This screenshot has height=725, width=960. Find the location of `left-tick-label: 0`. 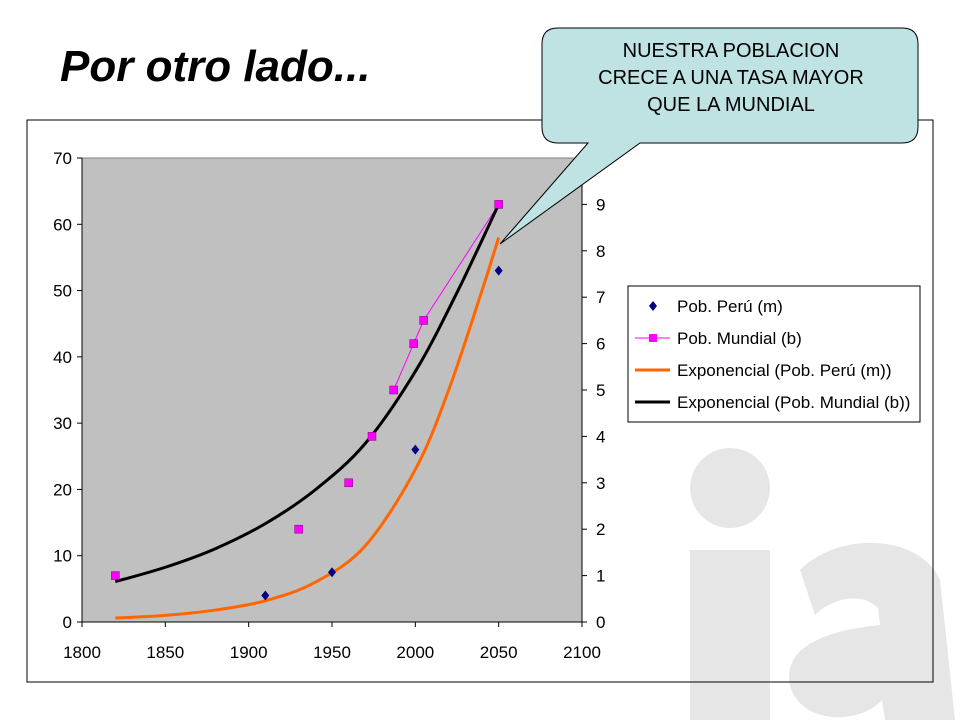

left-tick-label: 0 is located at coordinates (67, 622).